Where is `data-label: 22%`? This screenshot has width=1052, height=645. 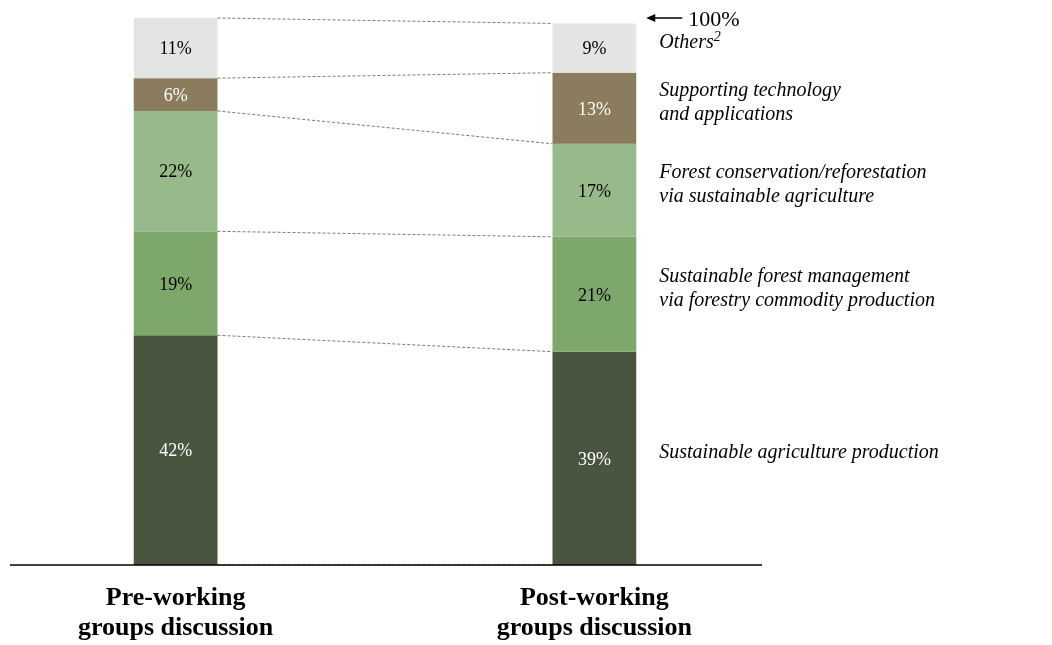 data-label: 22% is located at coordinates (176, 171).